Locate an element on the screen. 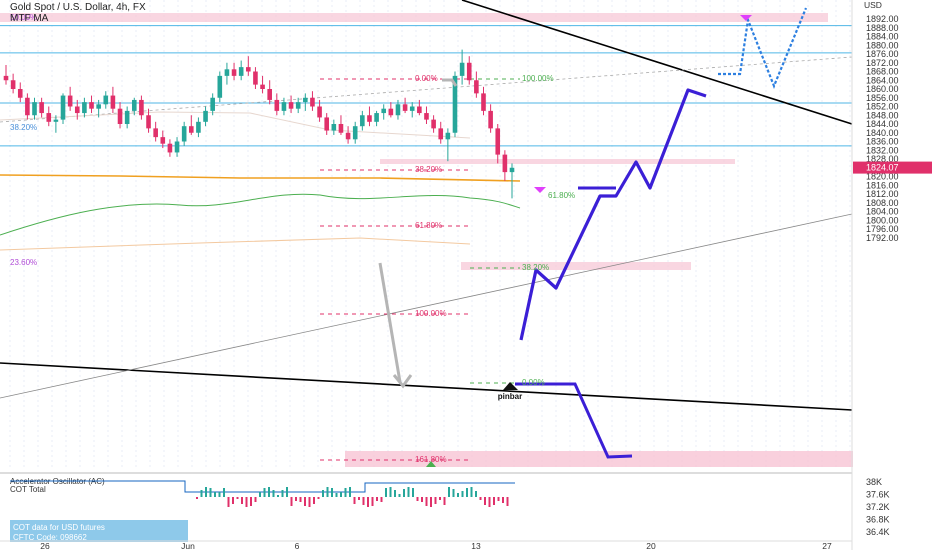  time-tick: 6 is located at coordinates (297, 545).